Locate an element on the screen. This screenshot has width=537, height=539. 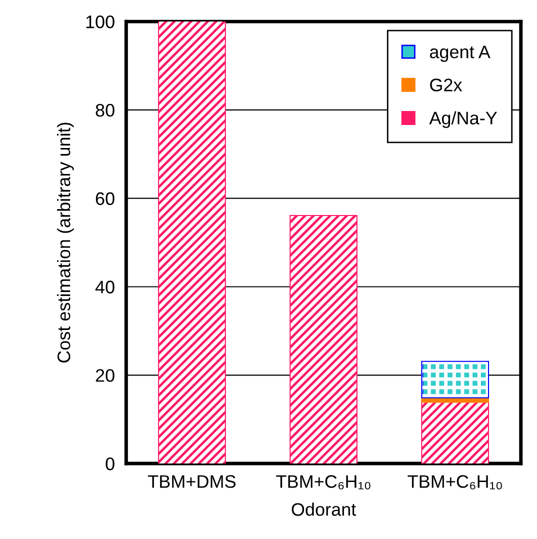
y-axis-title: Cost estimation (arbitrary unit) is located at coordinates (65, 242).